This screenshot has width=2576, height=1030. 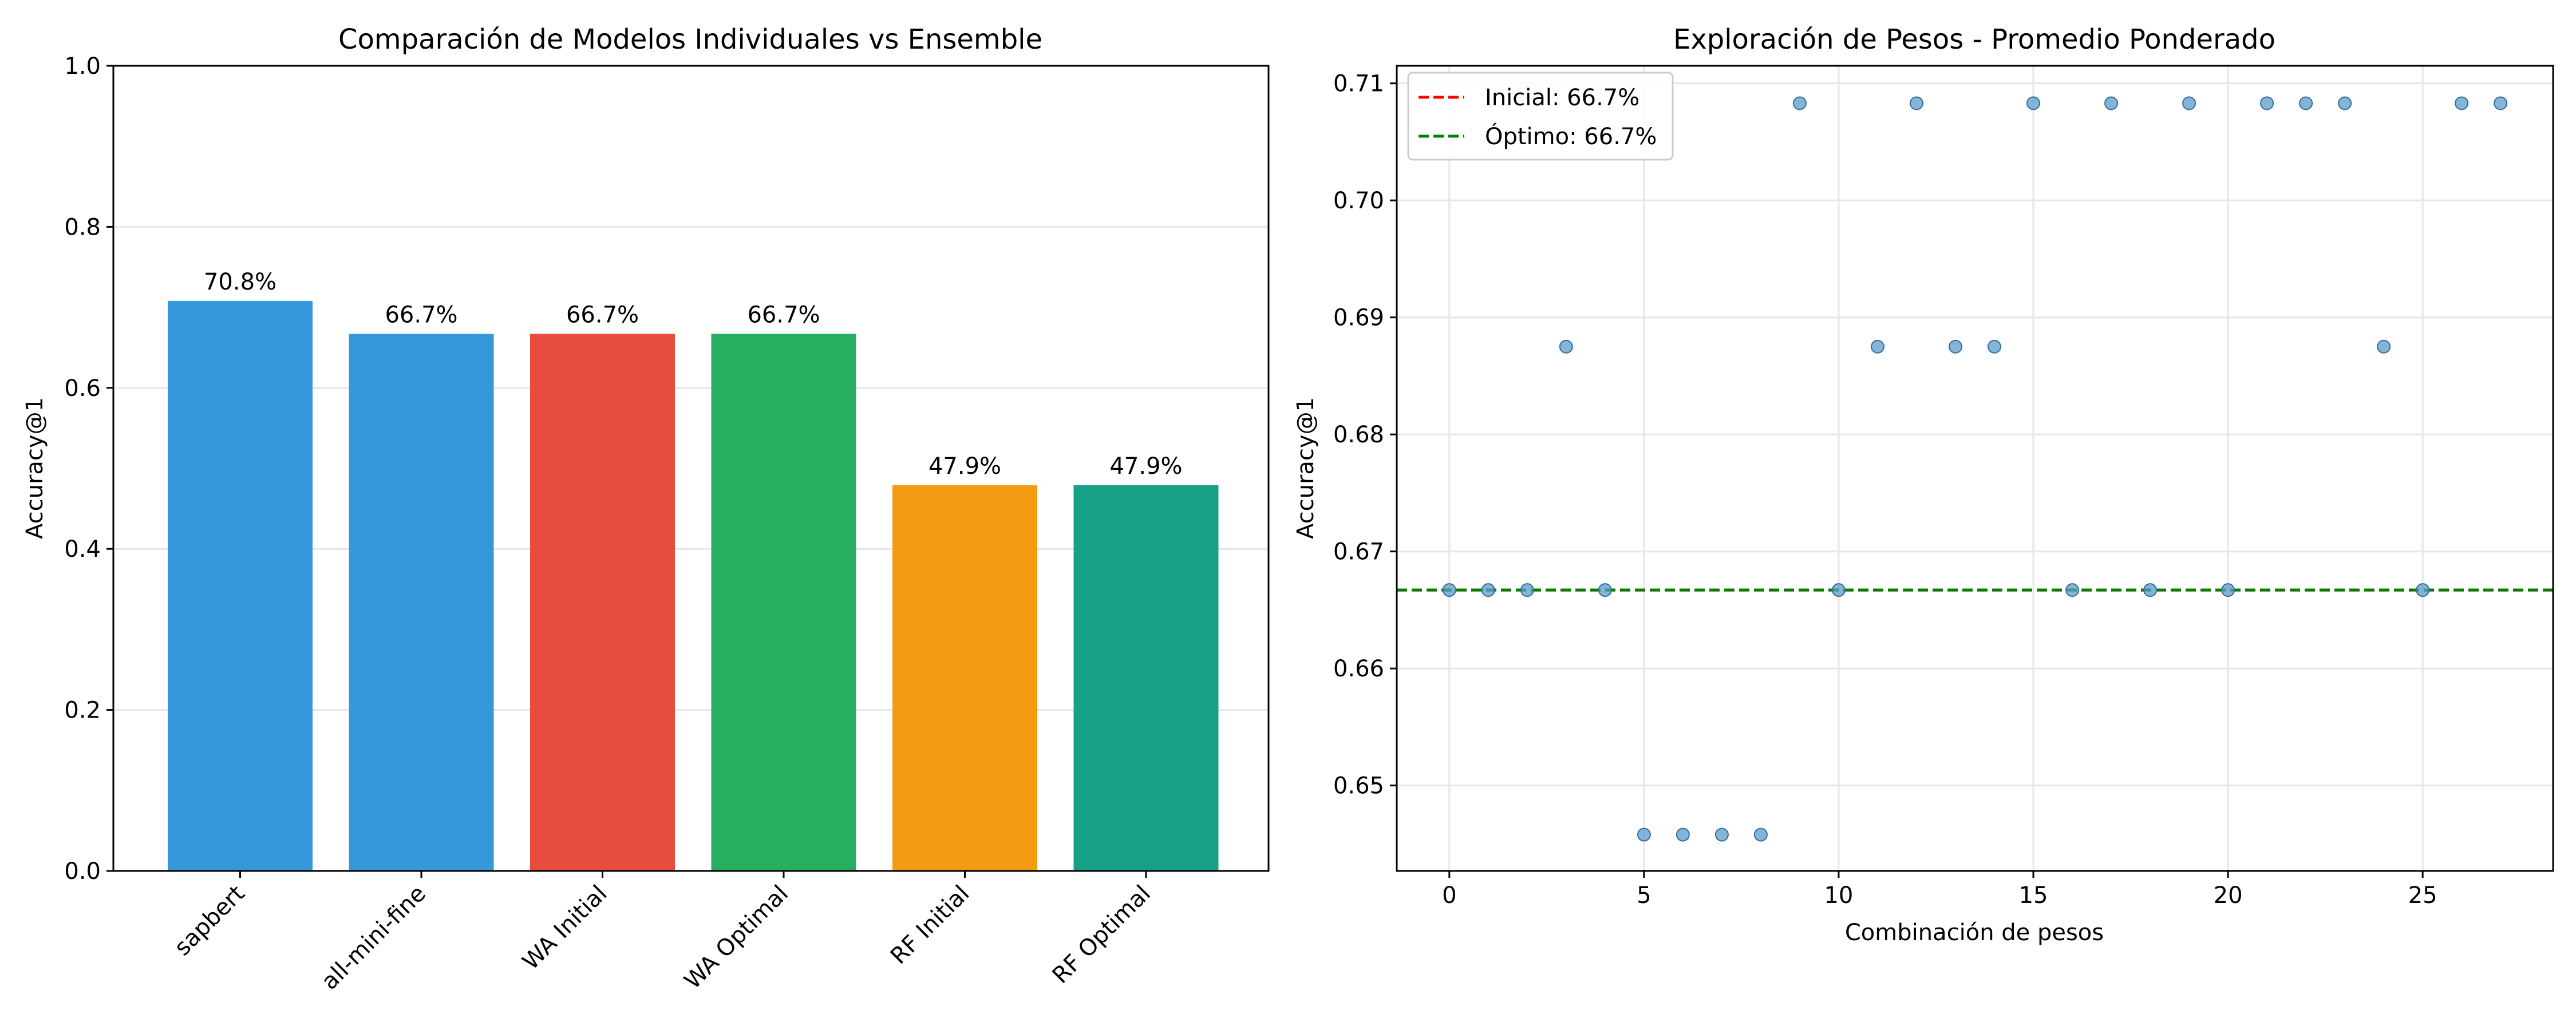 What do you see at coordinates (693, 374) in the screenshot?
I see `bar-chart-value-labels: 70.8% 66.7% 66.7% 66.7% 47.9% 47.9%` at bounding box center [693, 374].